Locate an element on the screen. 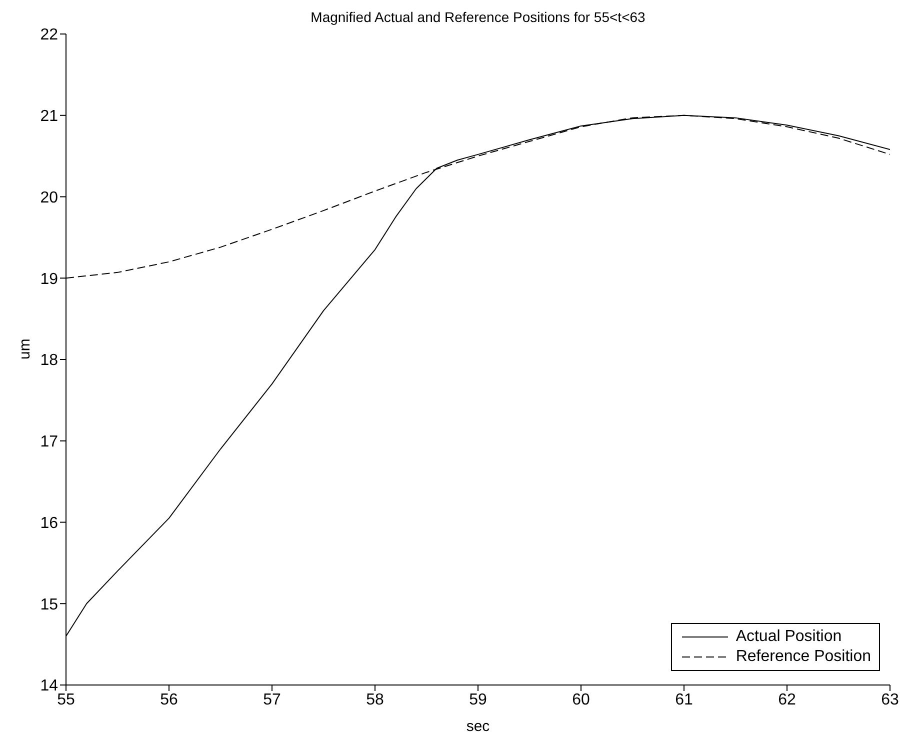  y-tick-label: 14 is located at coordinates (49, 686).